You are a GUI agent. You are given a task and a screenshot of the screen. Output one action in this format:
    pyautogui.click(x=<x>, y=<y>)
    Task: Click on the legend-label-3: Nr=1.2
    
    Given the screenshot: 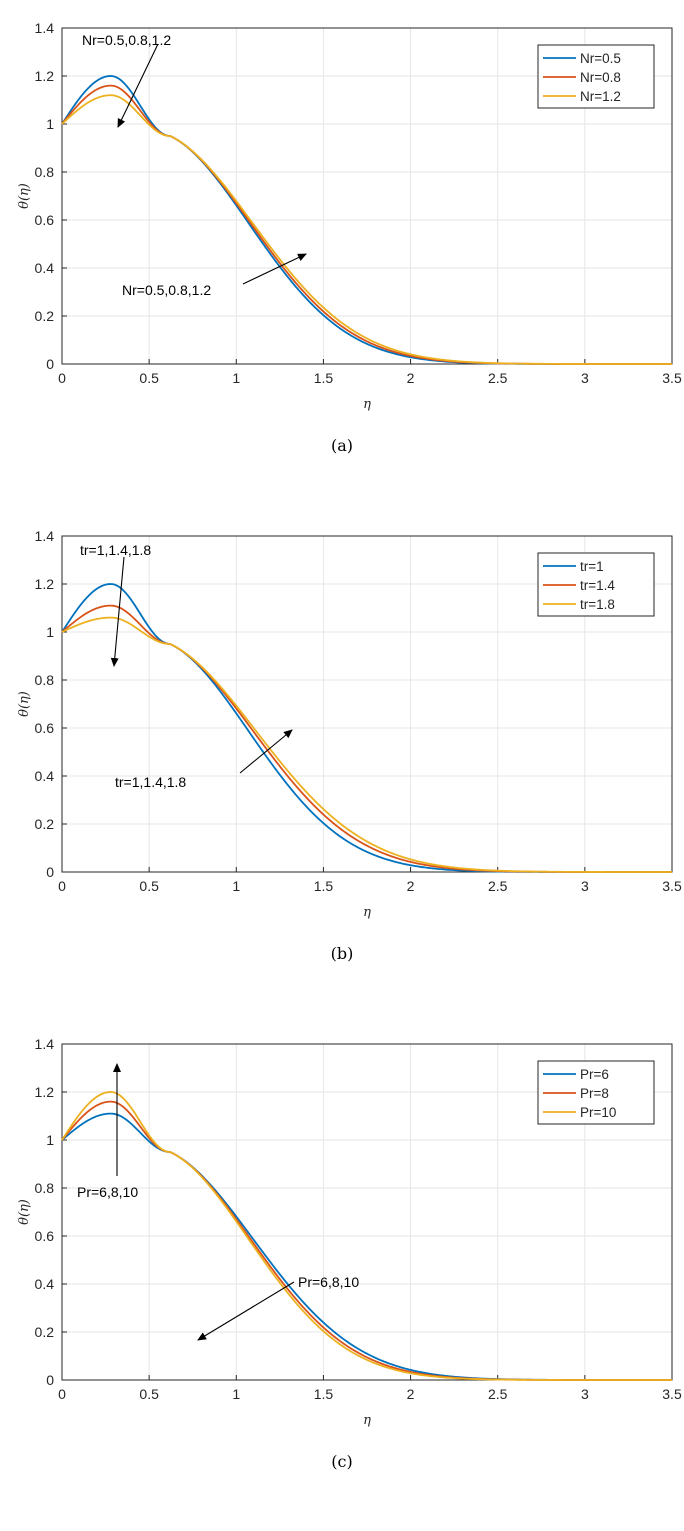 What is the action you would take?
    pyautogui.click(x=600, y=96)
    